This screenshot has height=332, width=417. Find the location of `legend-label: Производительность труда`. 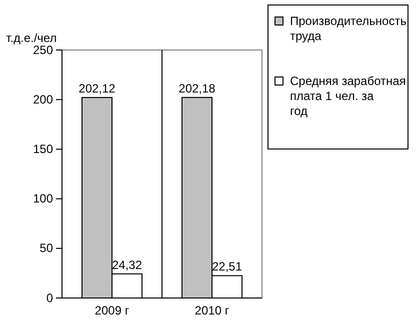

legend-label: Производительность труда is located at coordinates (348, 28).